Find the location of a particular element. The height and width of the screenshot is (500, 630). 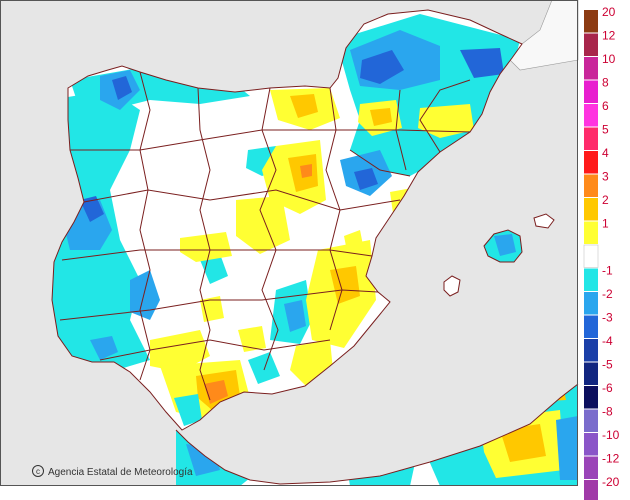

legend-label: 12 is located at coordinates (609, 36).